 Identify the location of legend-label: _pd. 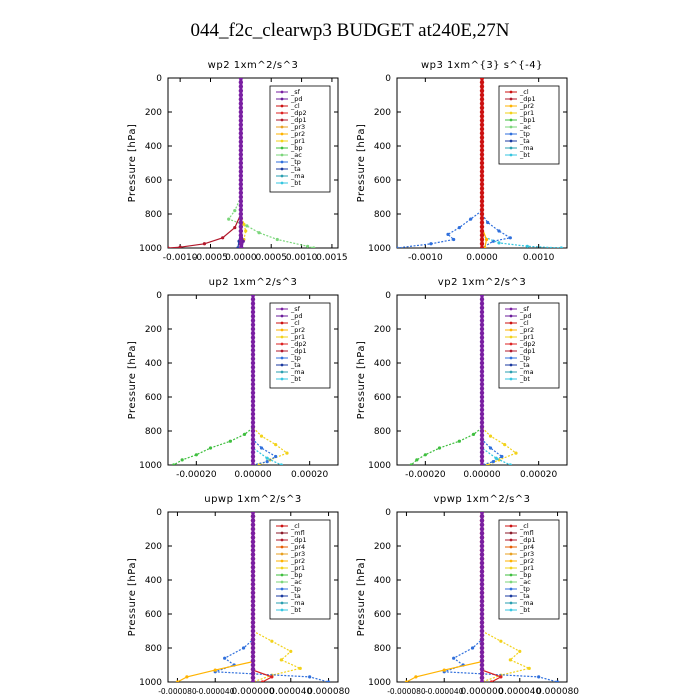
(296, 99).